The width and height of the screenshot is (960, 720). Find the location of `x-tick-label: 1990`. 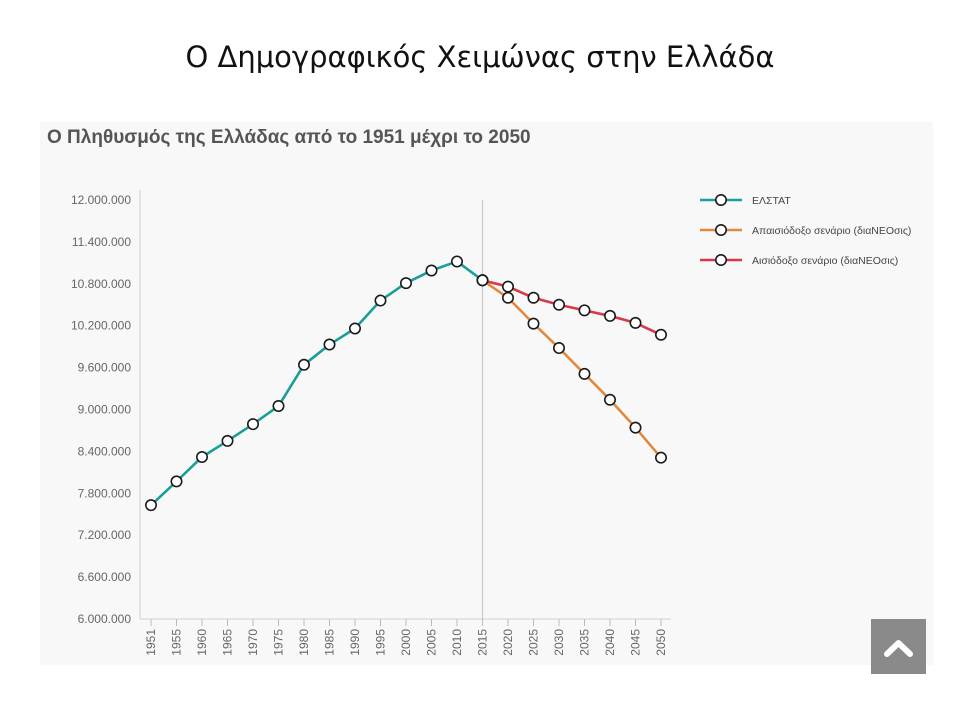

x-tick-label: 1990 is located at coordinates (355, 642).